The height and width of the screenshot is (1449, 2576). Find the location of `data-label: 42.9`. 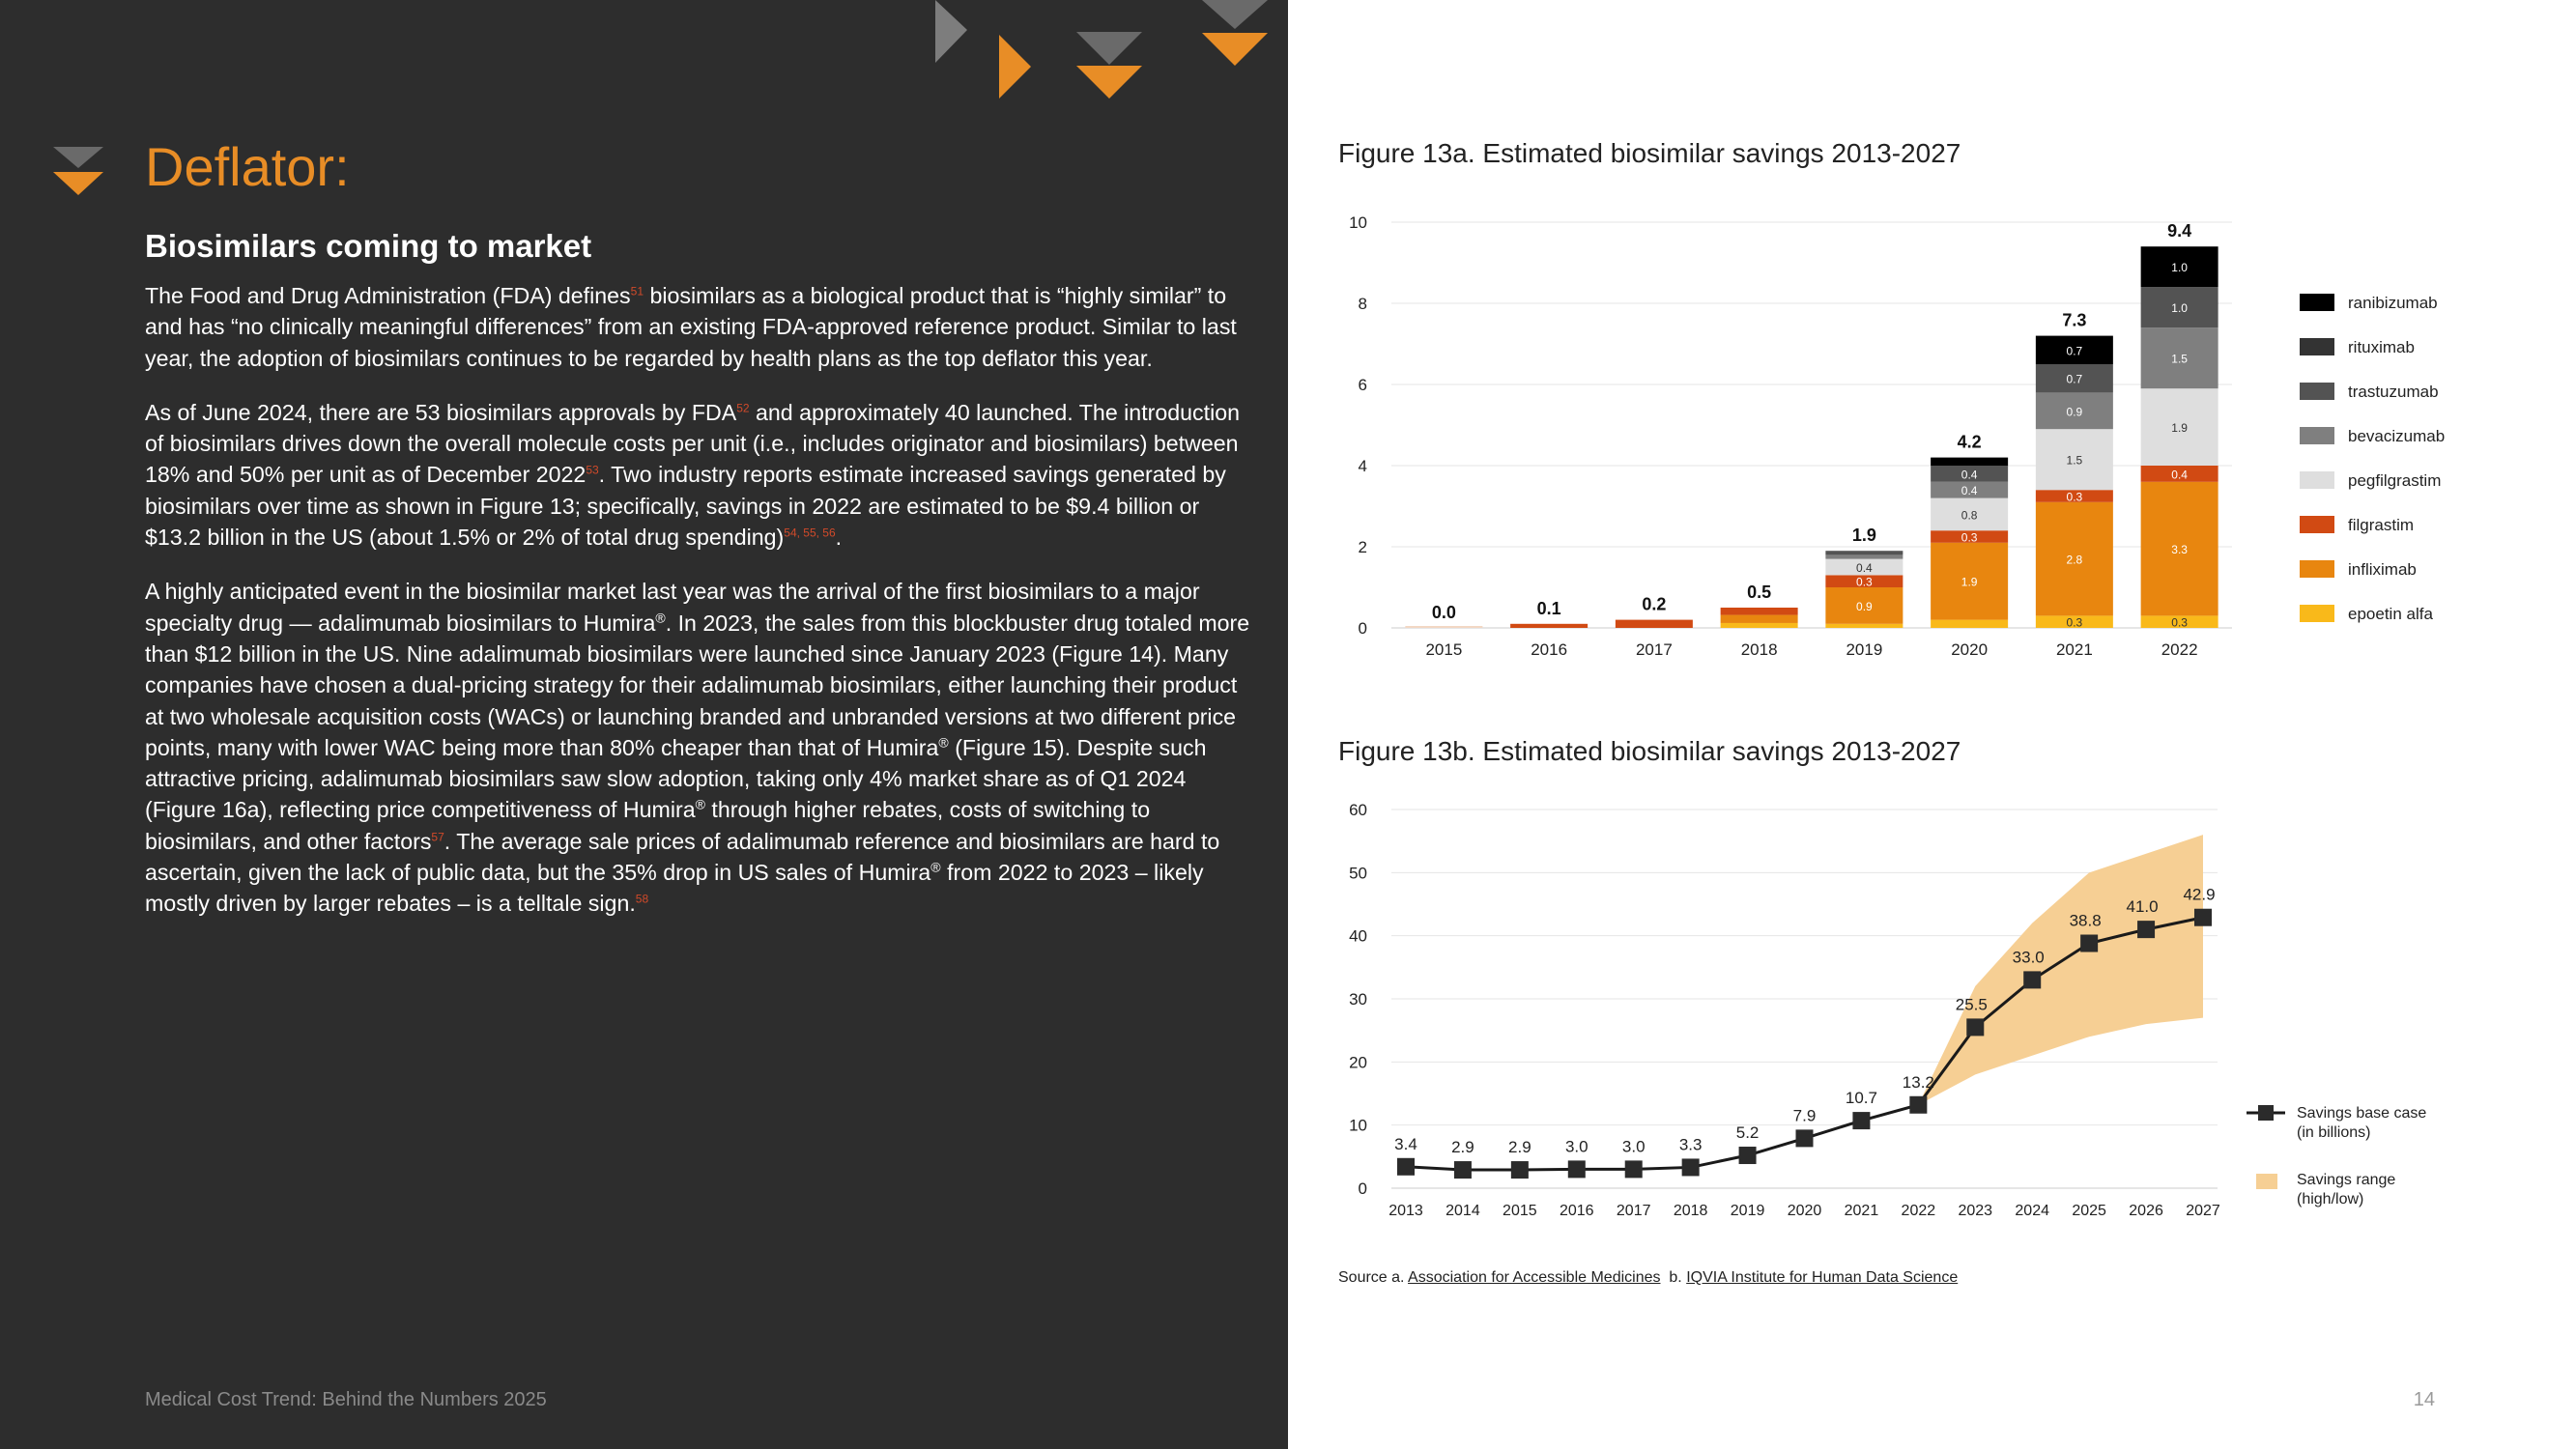

data-label: 42.9 is located at coordinates (2199, 895).